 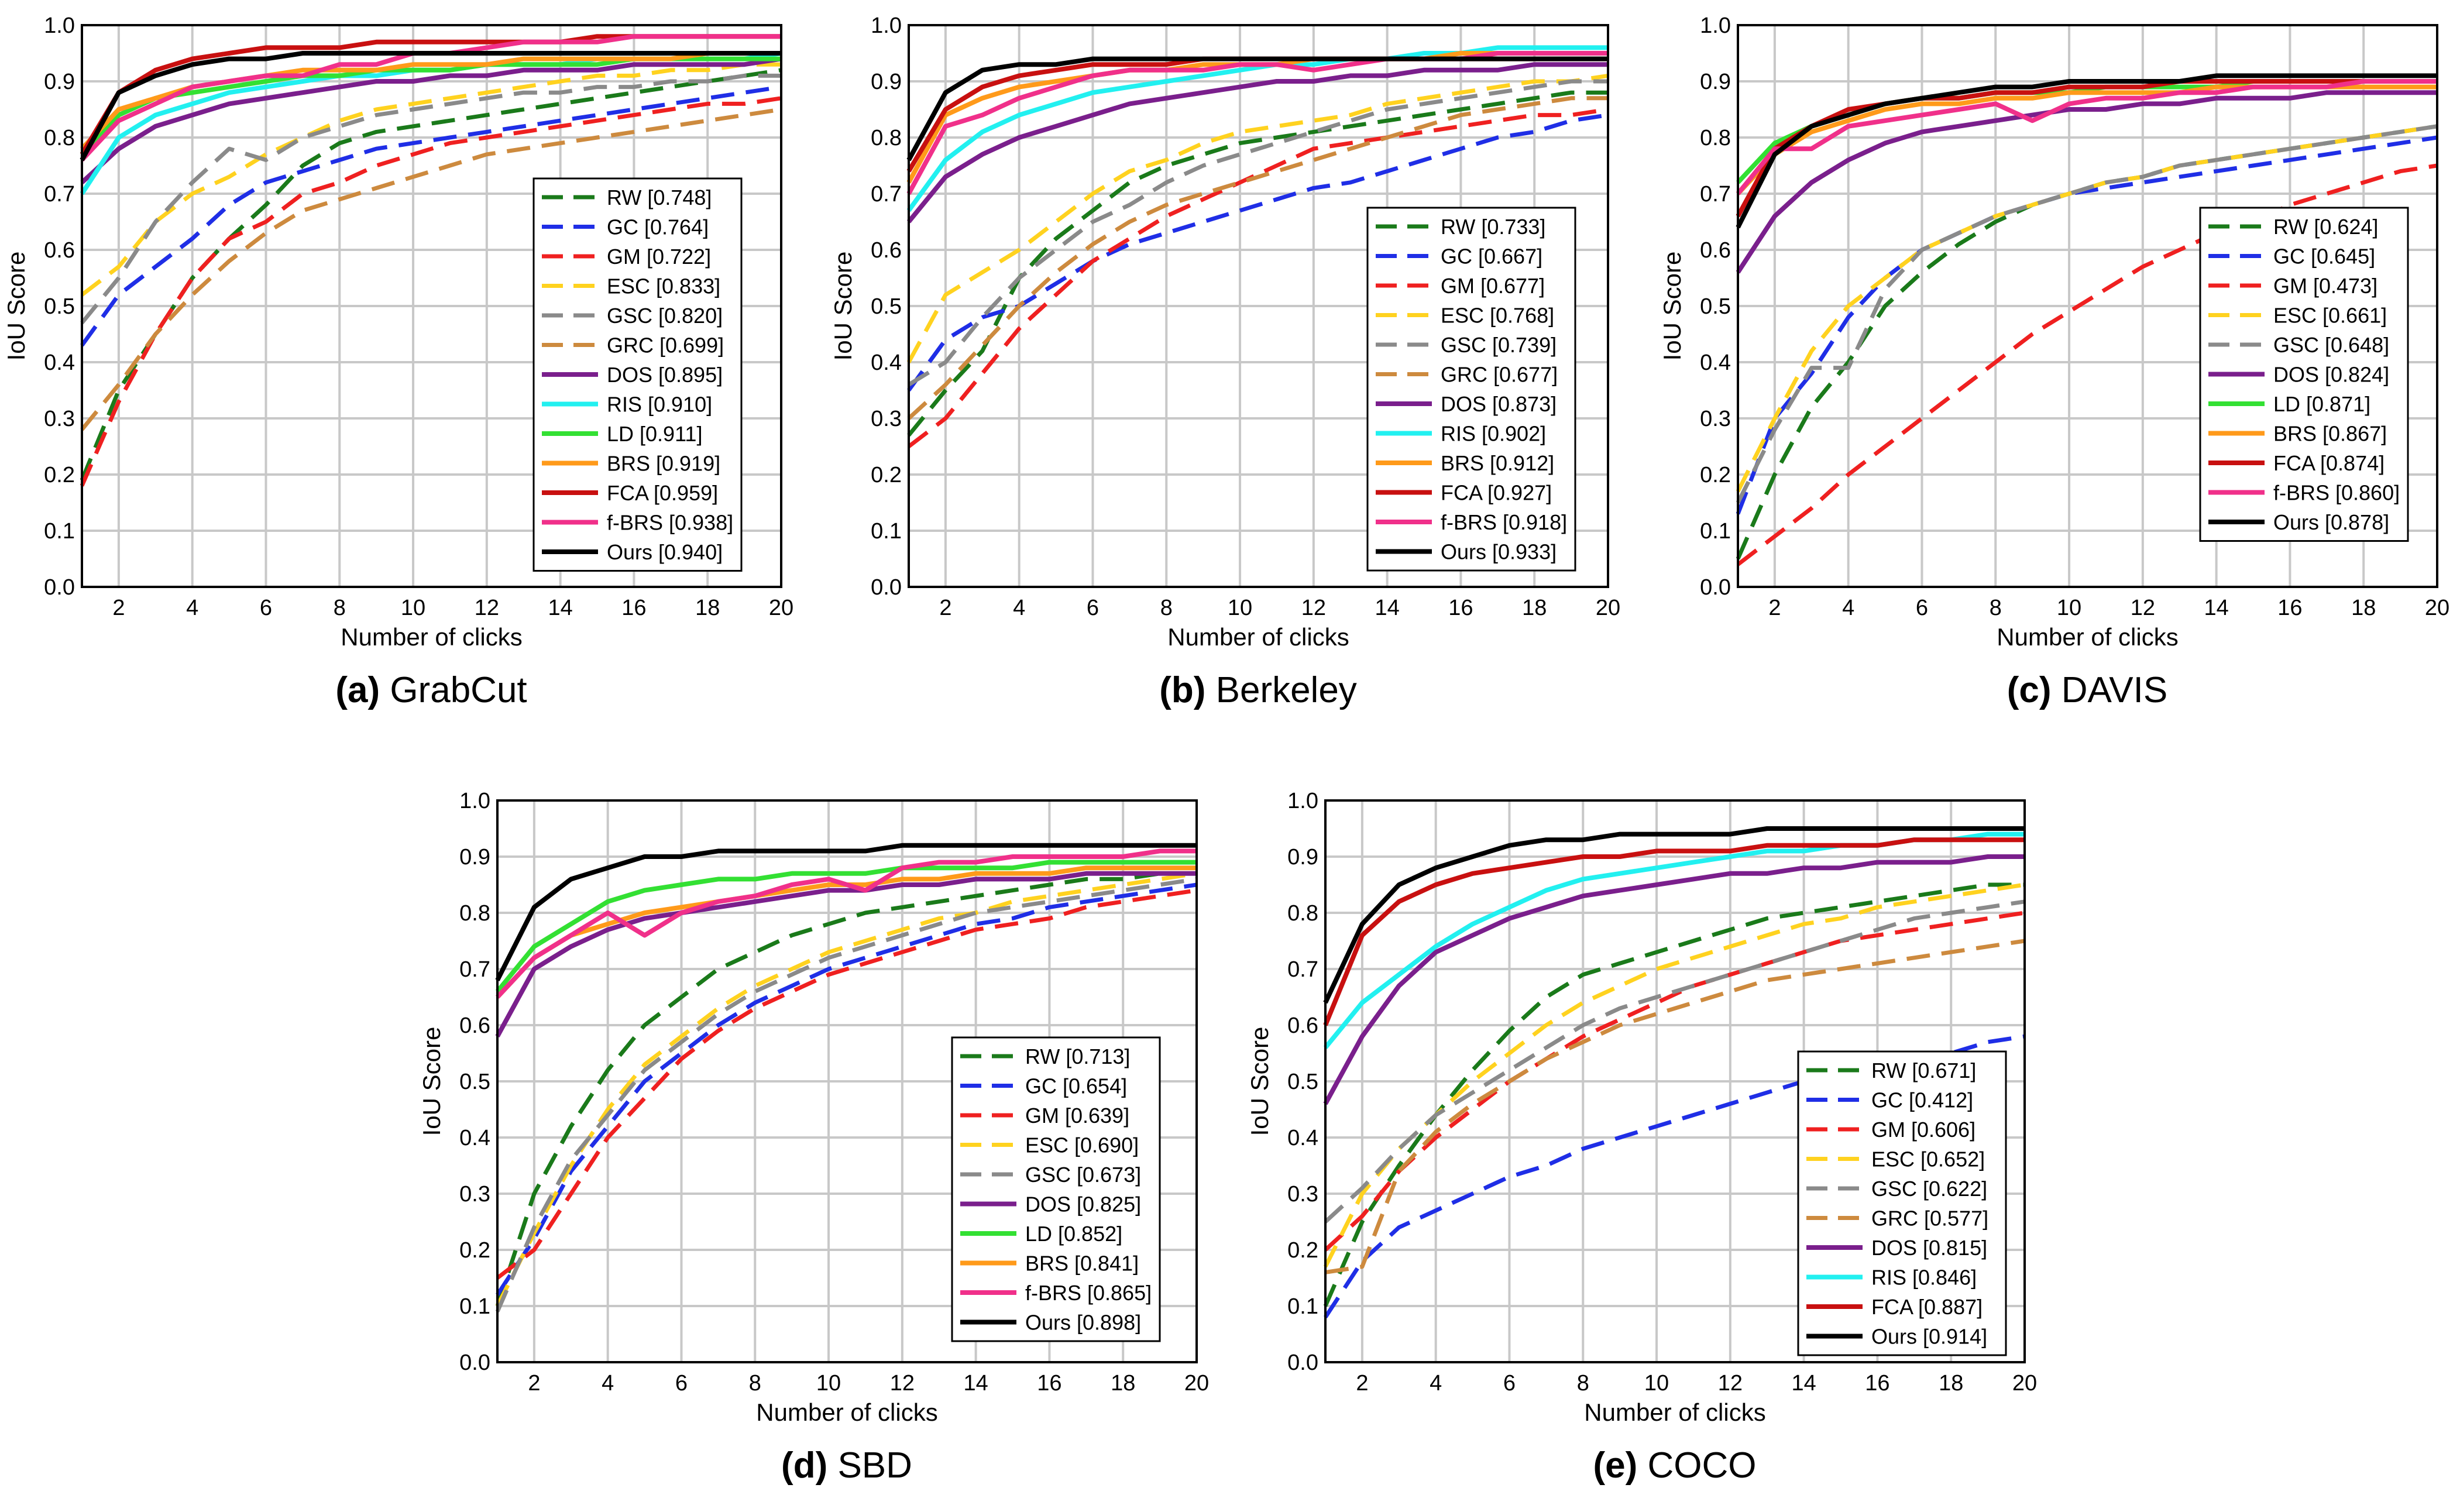 What do you see at coordinates (1493, 227) in the screenshot?
I see `legend-label-rw: RW [0.733]` at bounding box center [1493, 227].